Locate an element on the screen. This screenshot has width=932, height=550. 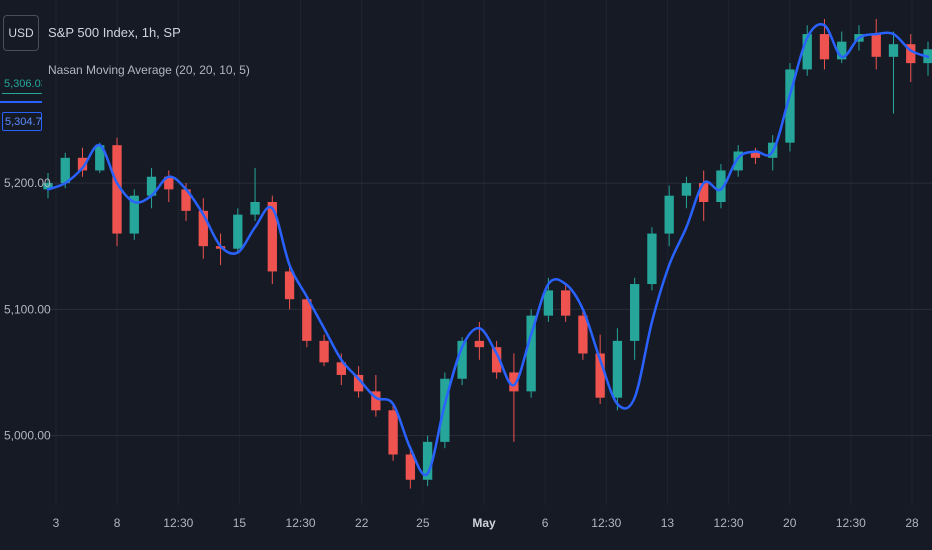
currency-label: USD is located at coordinates (21, 33).